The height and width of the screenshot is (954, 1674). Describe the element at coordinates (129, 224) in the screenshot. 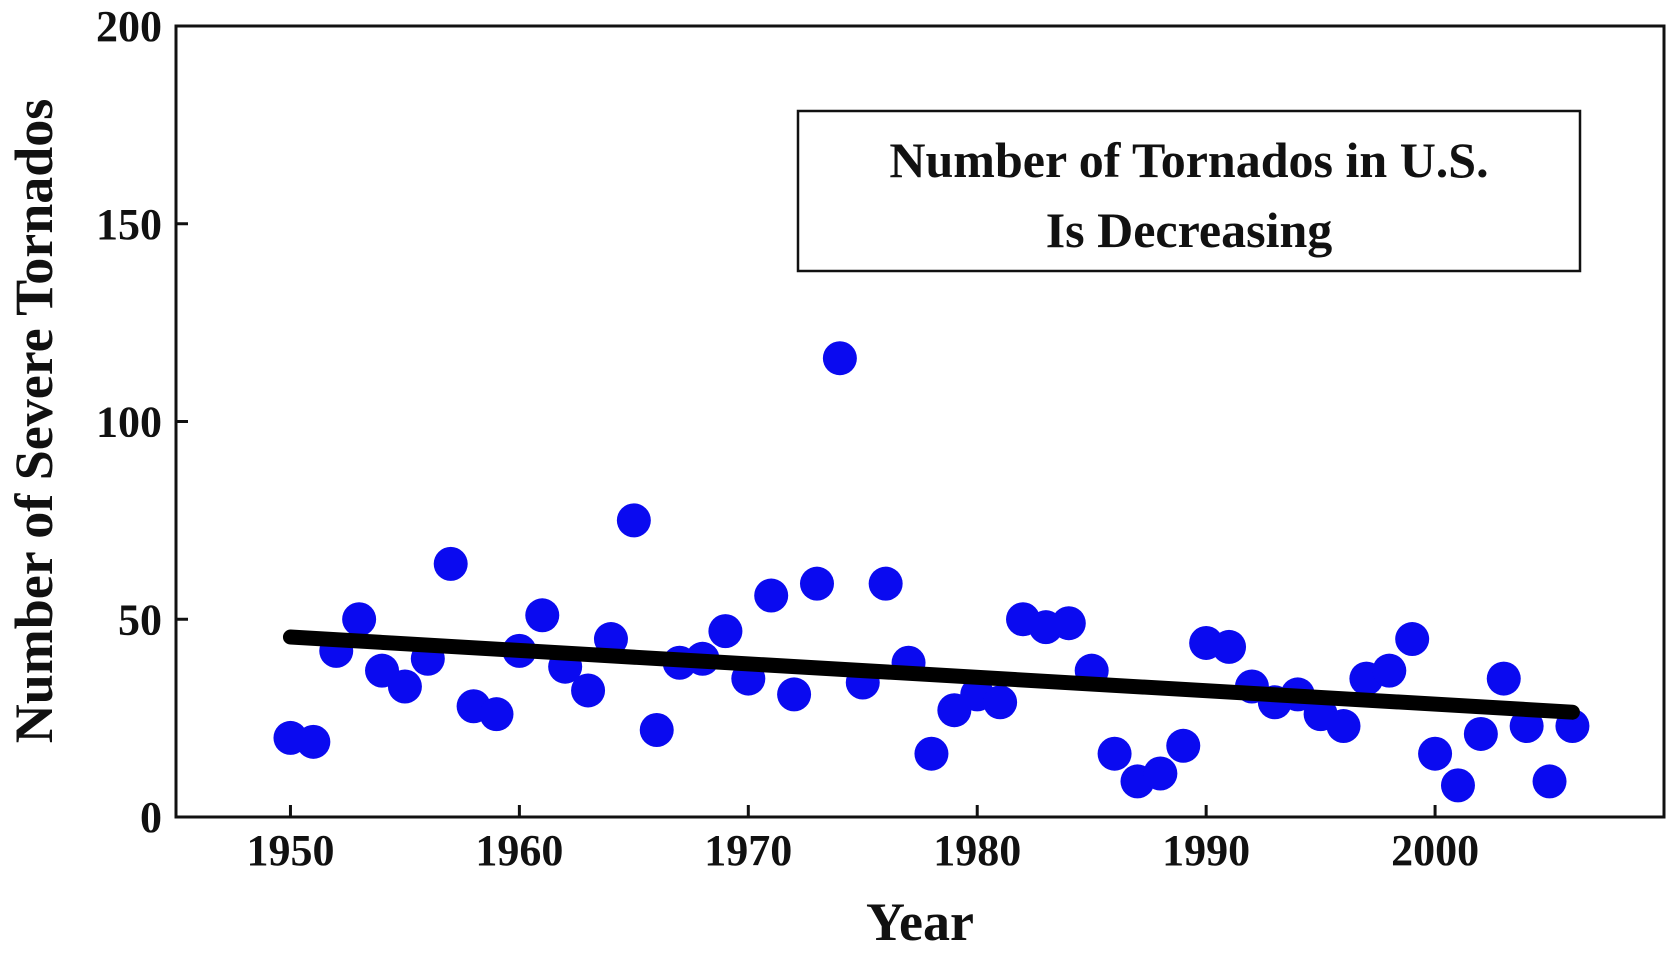

I see `y-tick-label: 150` at that location.